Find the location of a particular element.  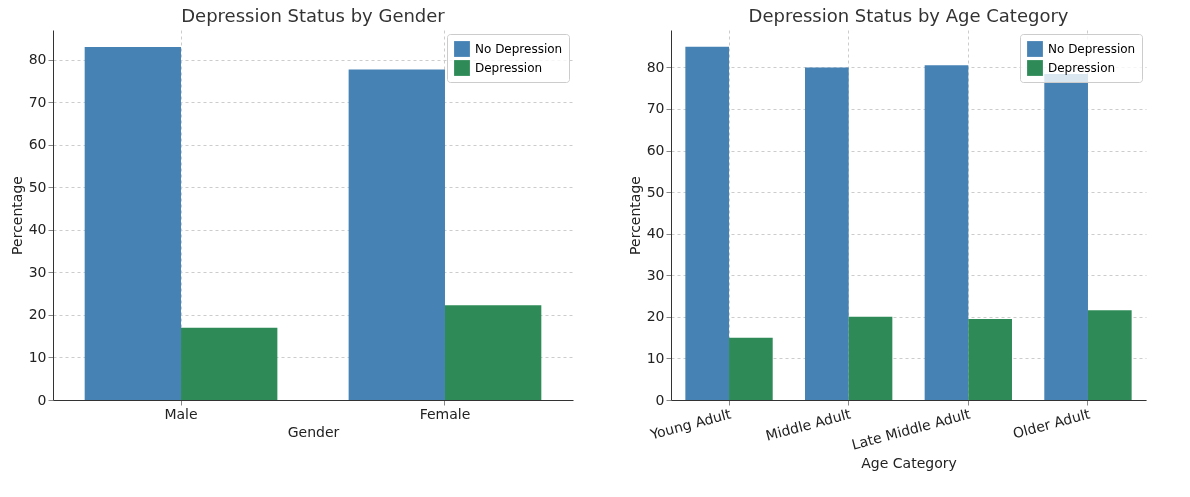

x-axis-title: Age Category is located at coordinates (909, 462).